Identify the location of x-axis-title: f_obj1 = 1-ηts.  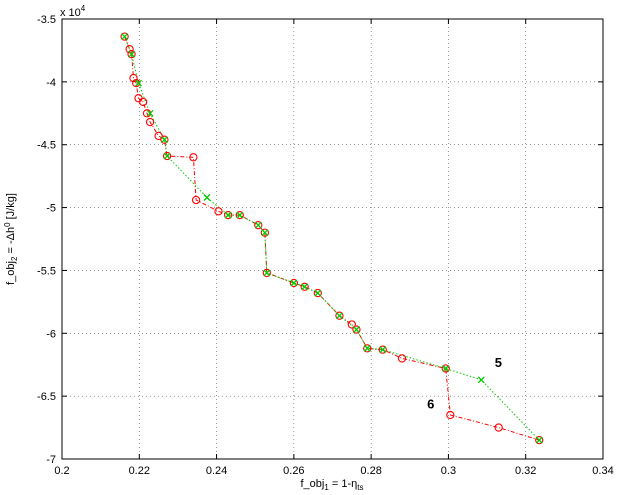
(332, 485).